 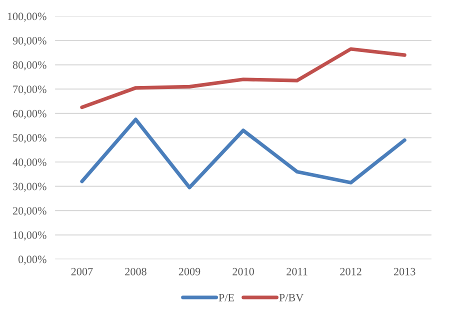 I want to click on y-tick-label: 0,00%, so click(x=32, y=260).